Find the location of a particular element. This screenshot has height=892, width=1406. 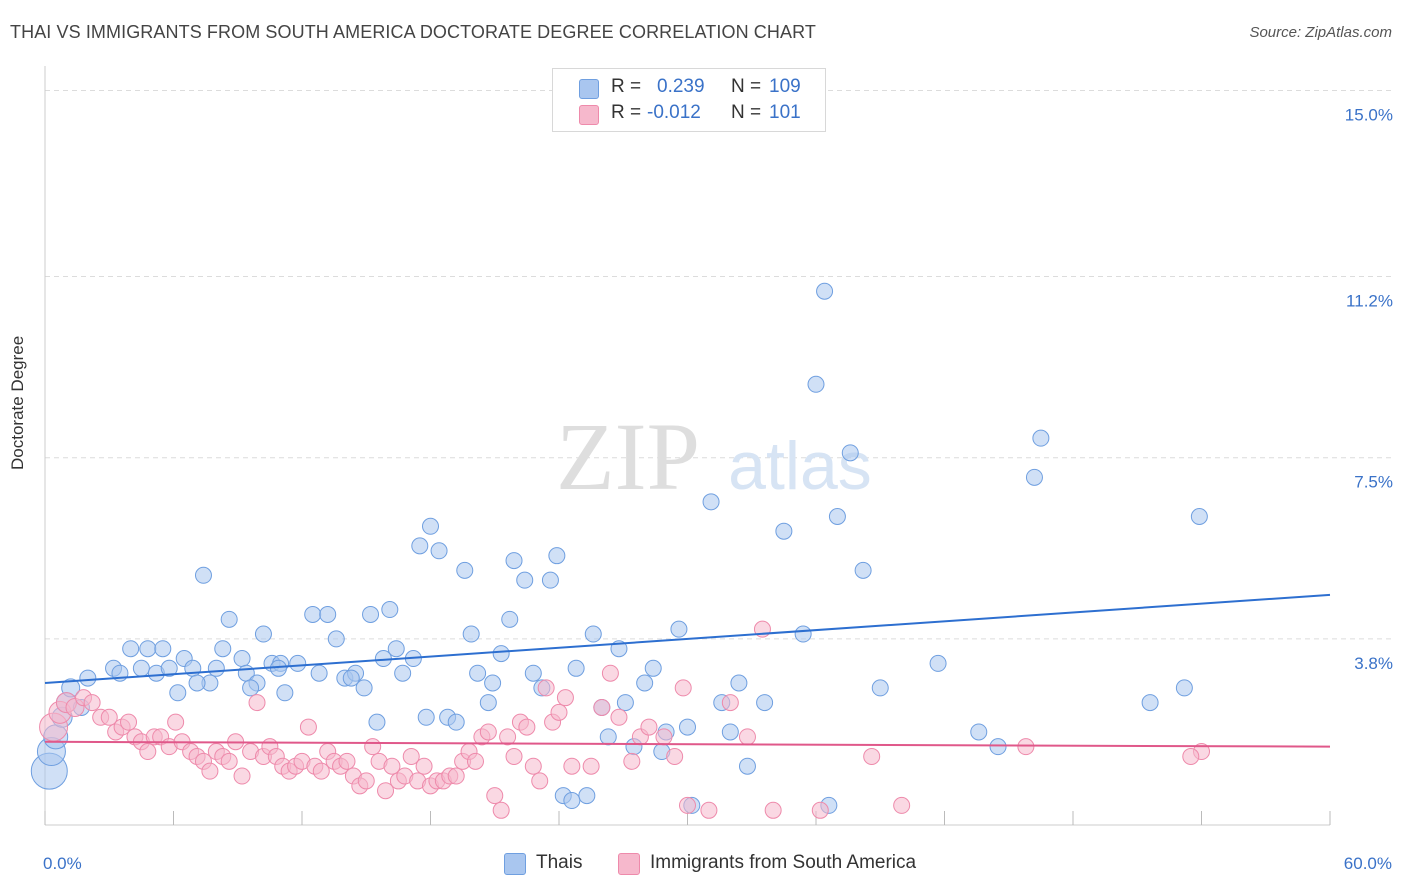

y-tick-label: 7.5% is located at coordinates (1373, 482).